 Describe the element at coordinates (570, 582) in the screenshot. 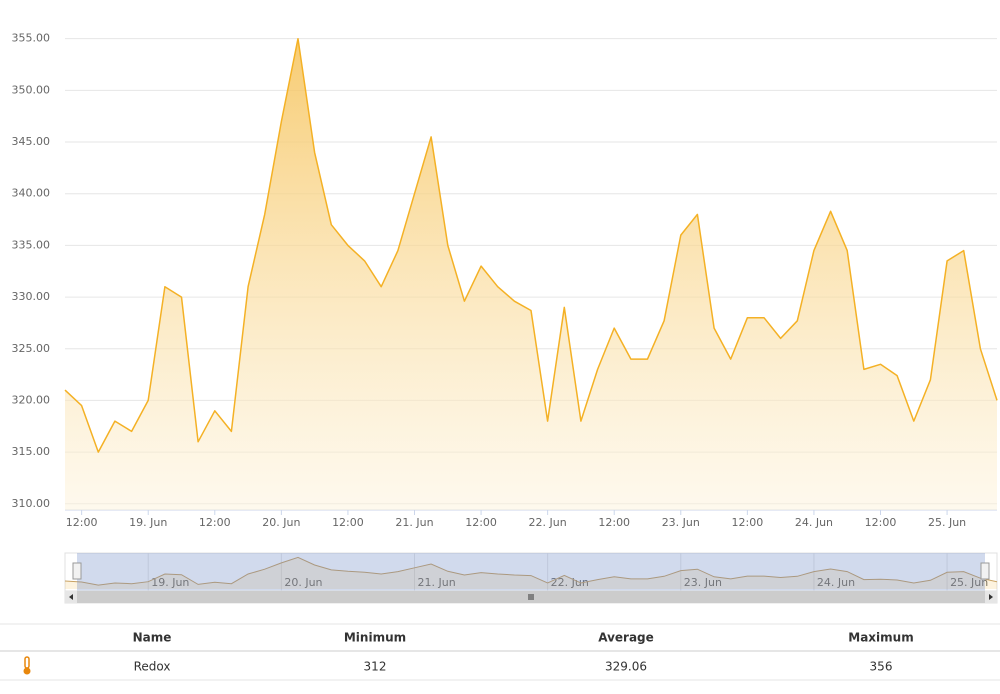

I see `navigator-tick-label: 22. Jun` at that location.